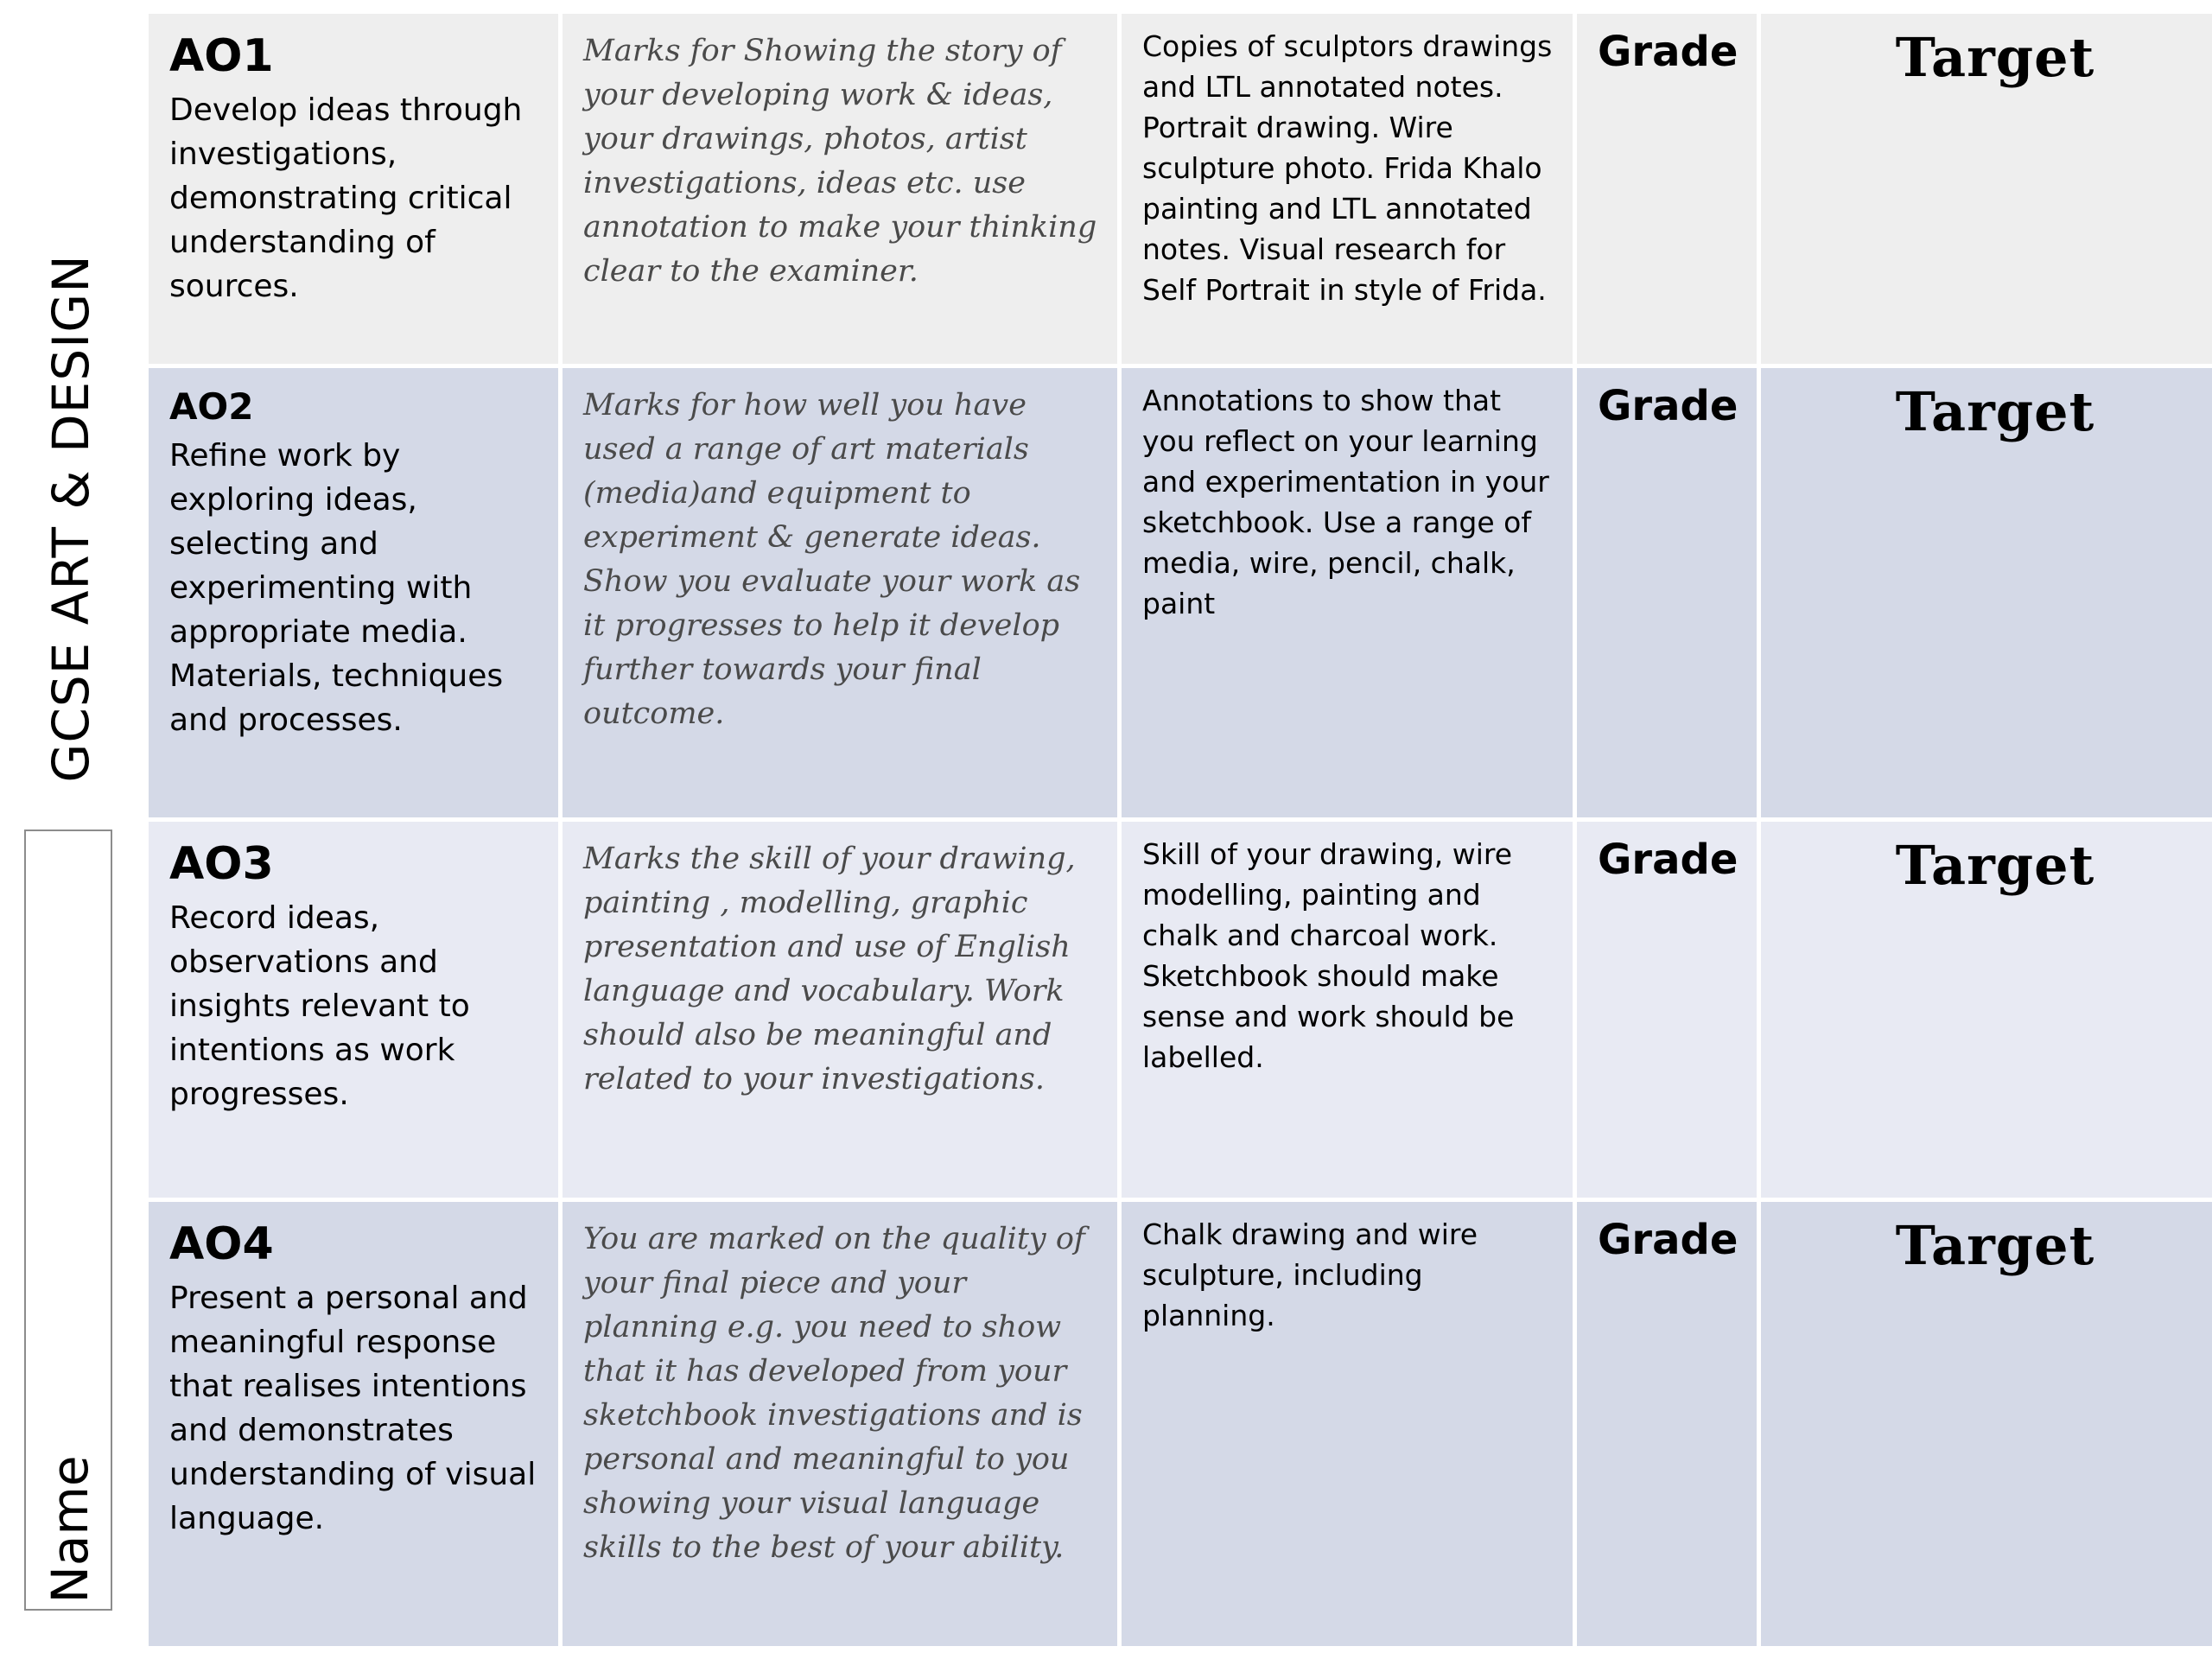  I want to click on ao3-code: AO3, so click(221, 864).